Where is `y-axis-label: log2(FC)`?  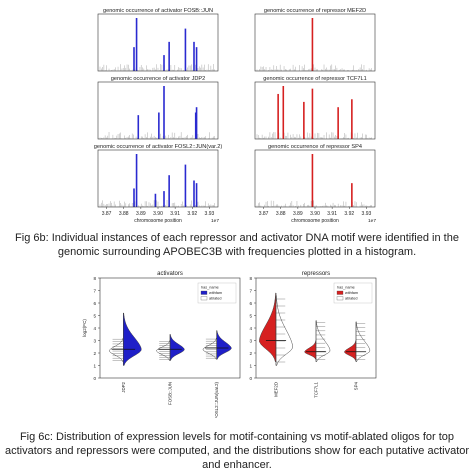
y-axis-label: log2(FC) is located at coordinates (84, 328).